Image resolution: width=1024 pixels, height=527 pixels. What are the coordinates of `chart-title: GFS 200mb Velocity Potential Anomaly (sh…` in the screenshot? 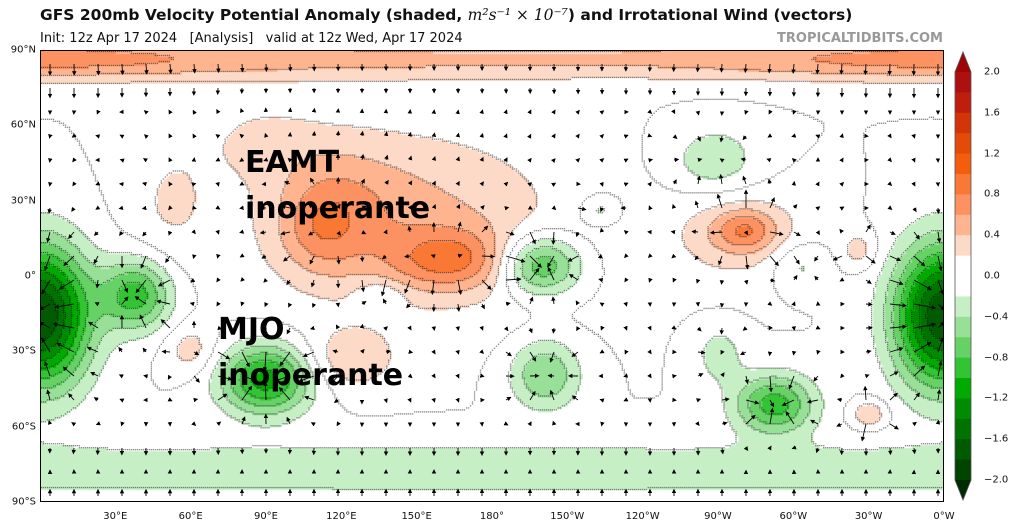 It's located at (446, 15).